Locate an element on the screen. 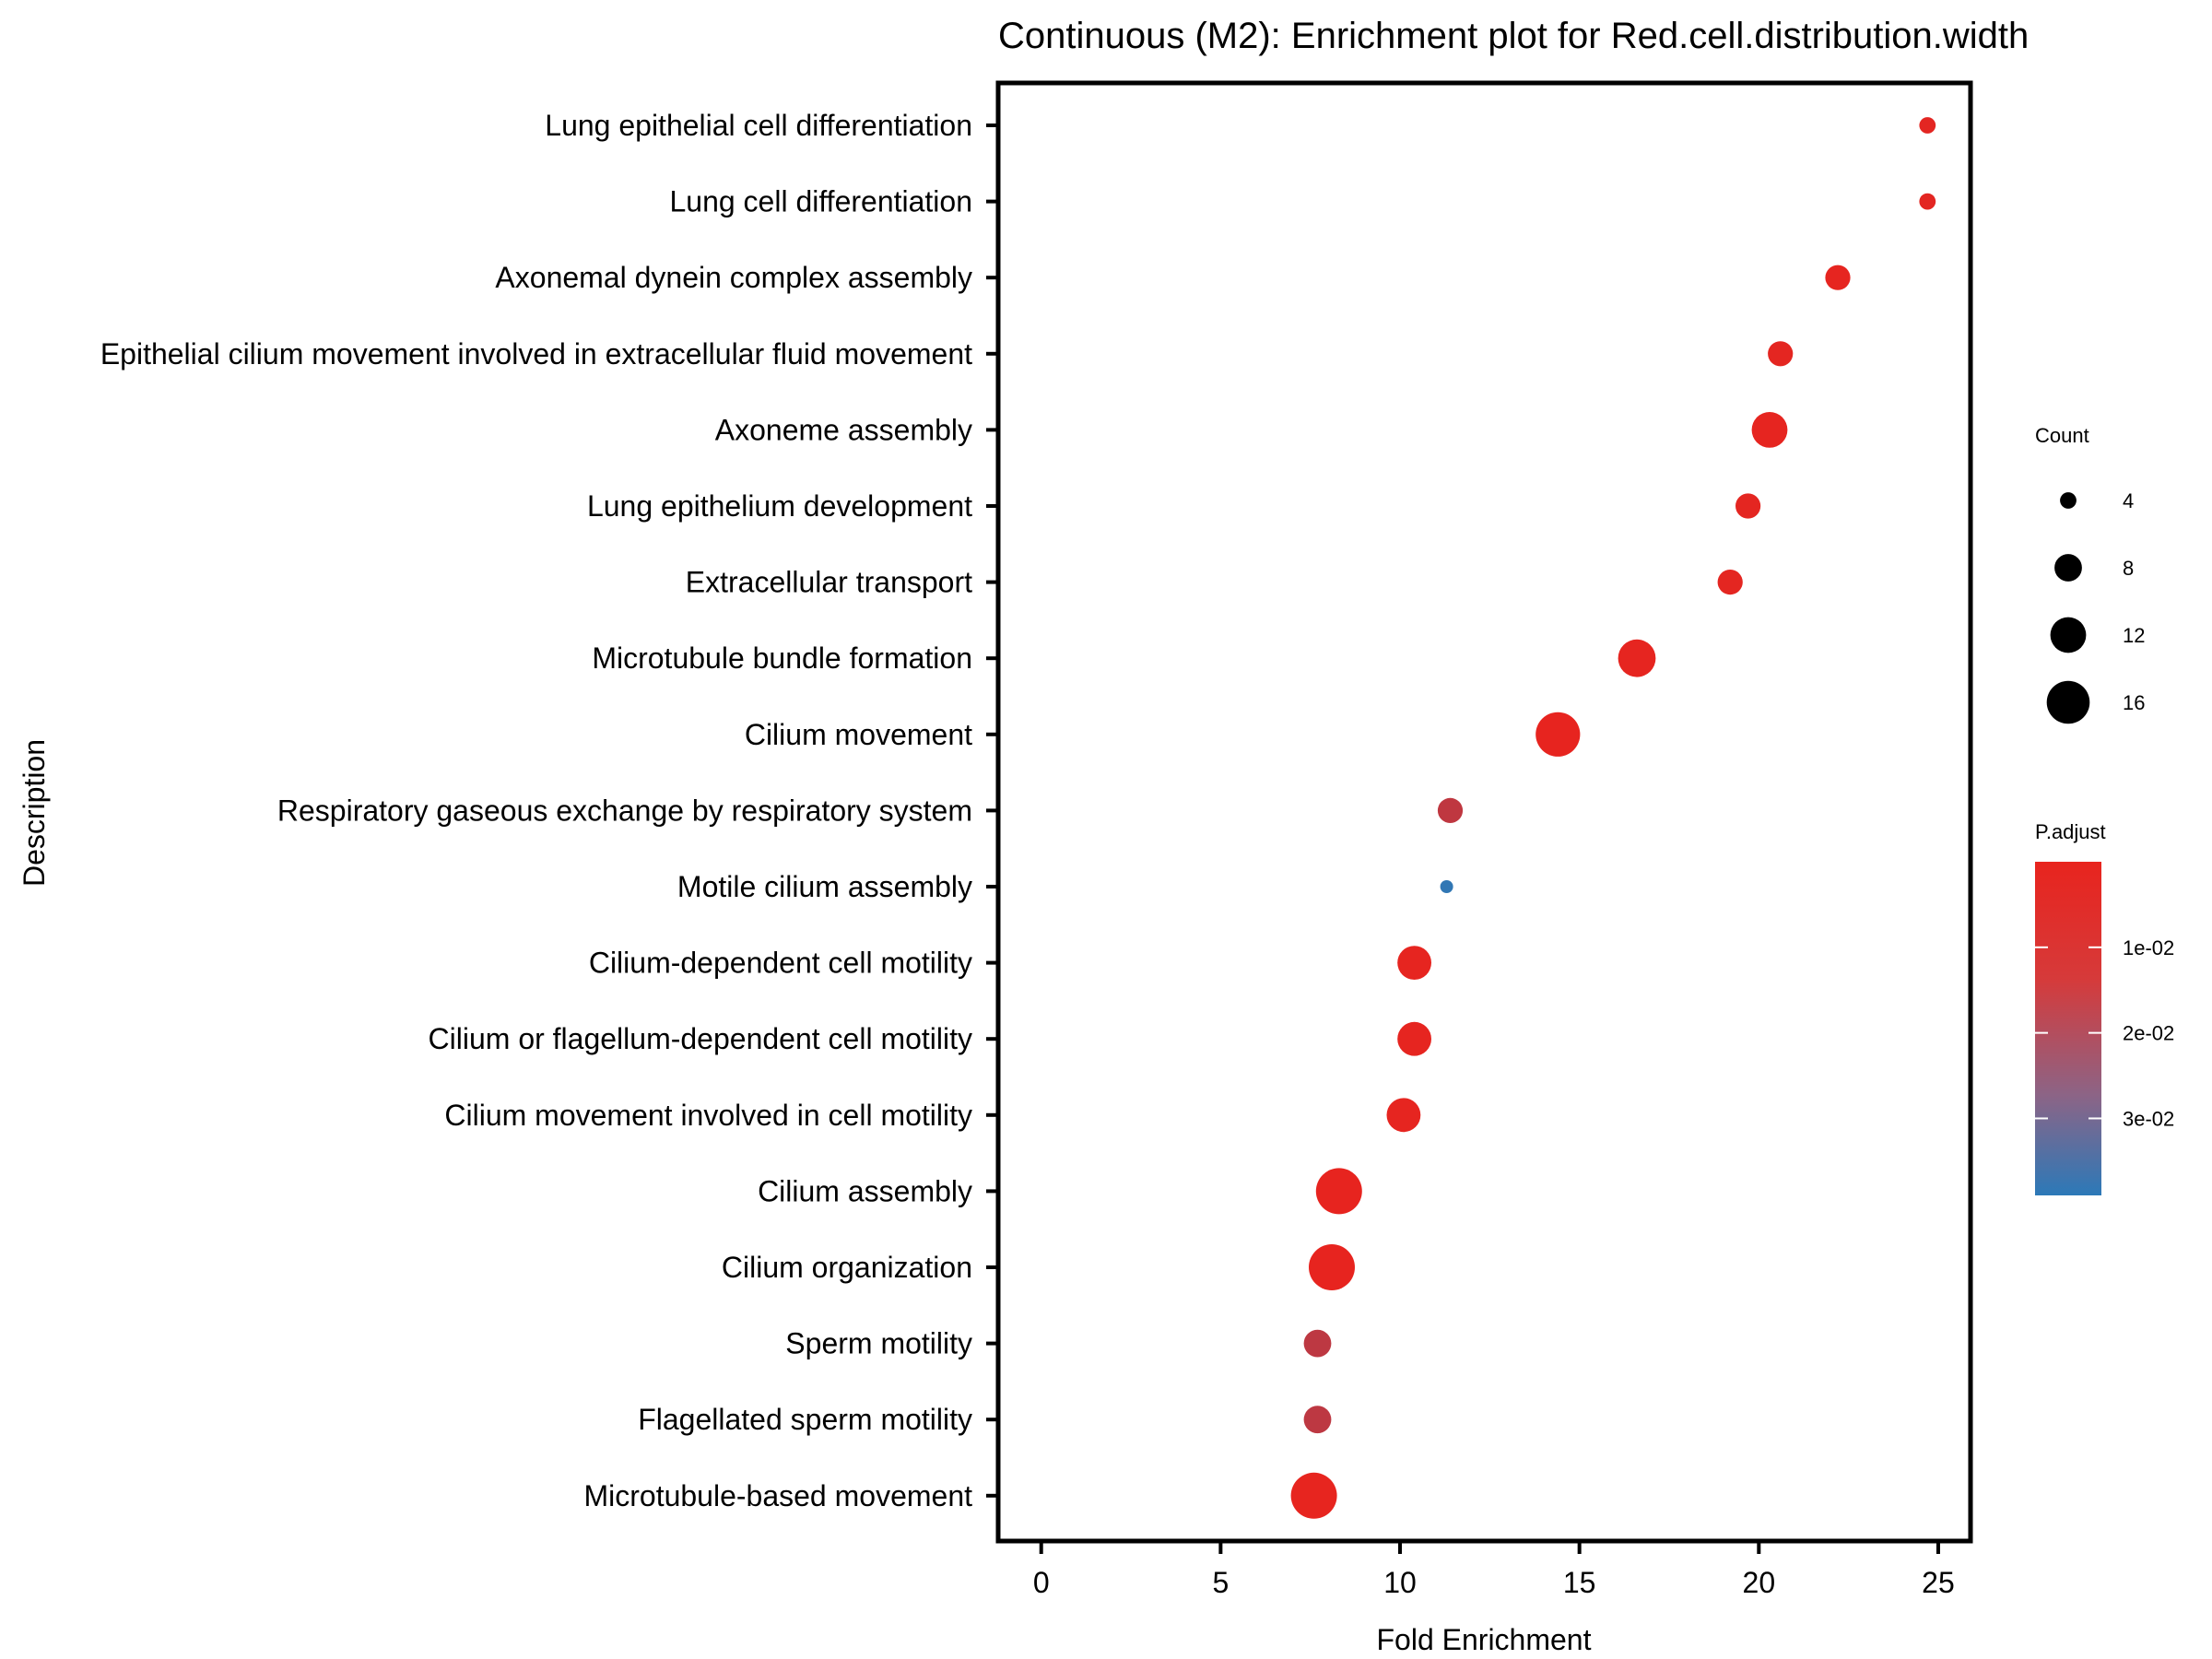 Image resolution: width=2212 pixels, height=1659 pixels. count-legend-label: 4 is located at coordinates (2128, 500).